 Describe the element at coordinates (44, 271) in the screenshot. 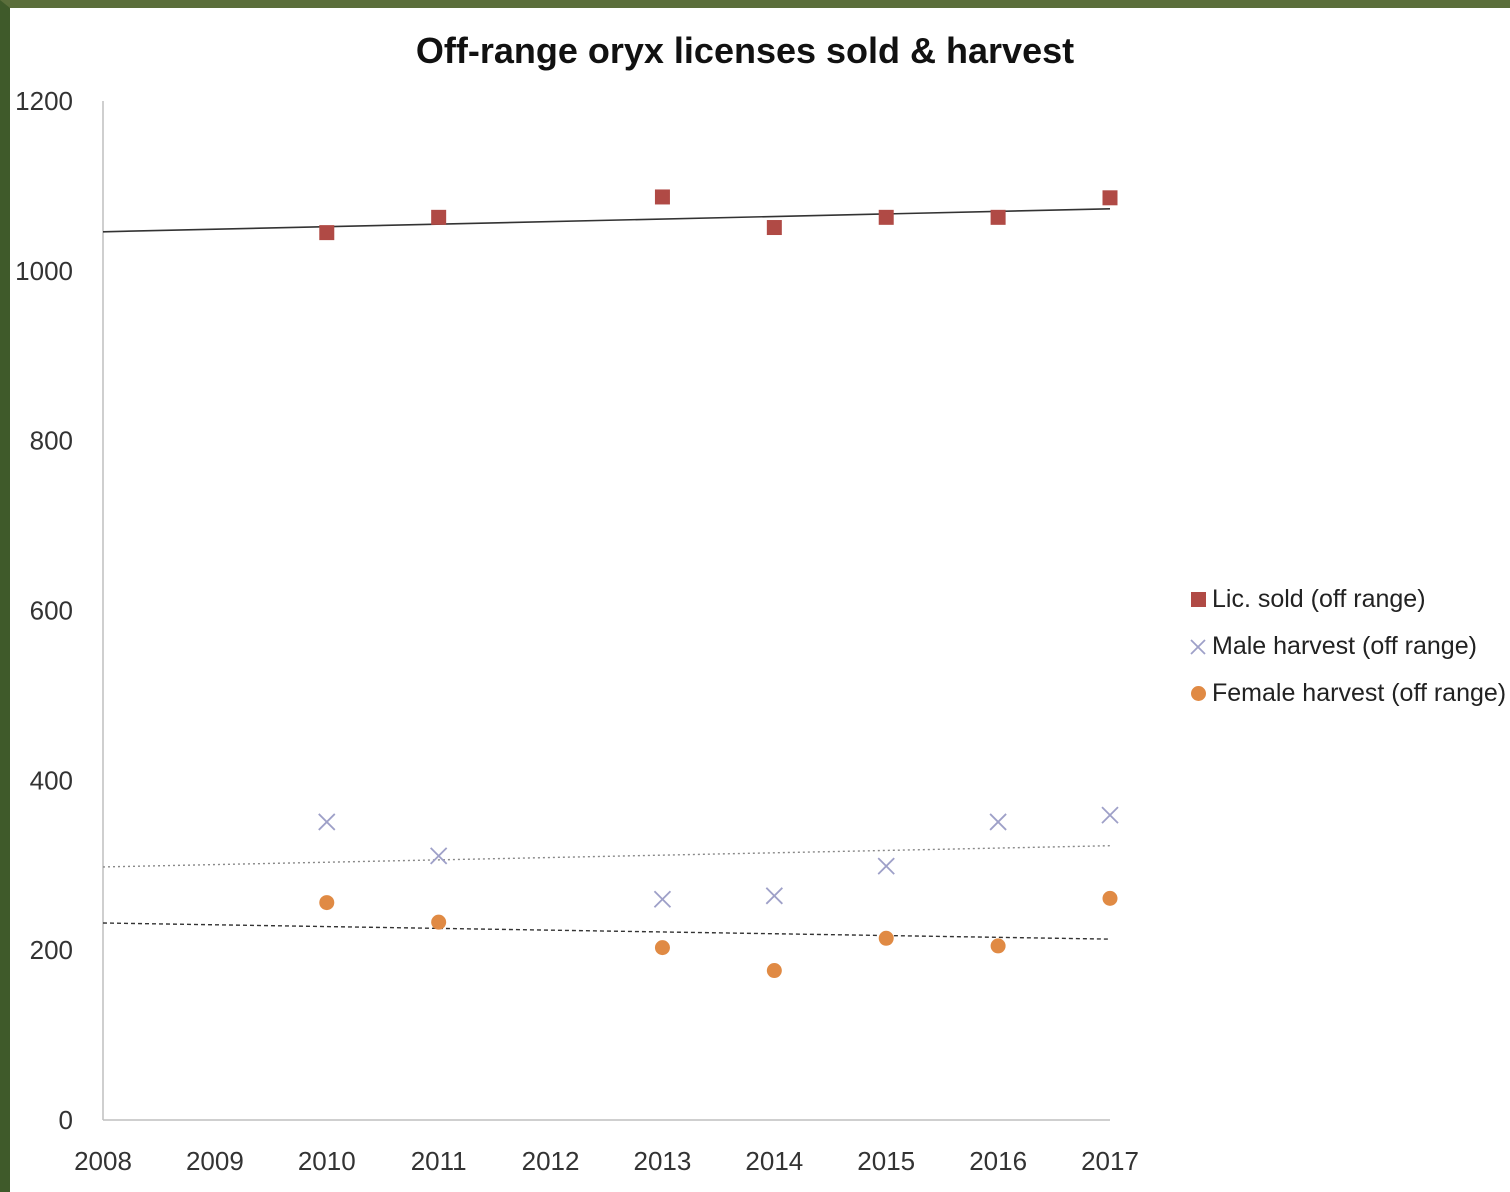

I see `y-tick-label: 1000` at that location.